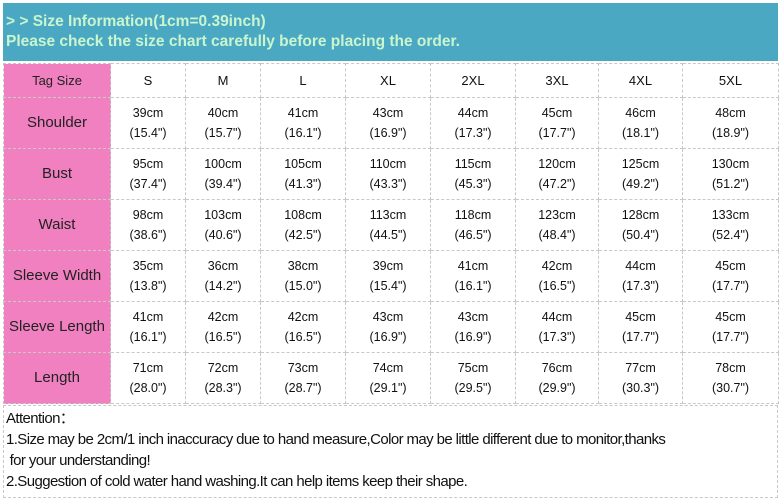 The width and height of the screenshot is (783, 503). What do you see at coordinates (57, 378) in the screenshot?
I see `row-label: Length` at bounding box center [57, 378].